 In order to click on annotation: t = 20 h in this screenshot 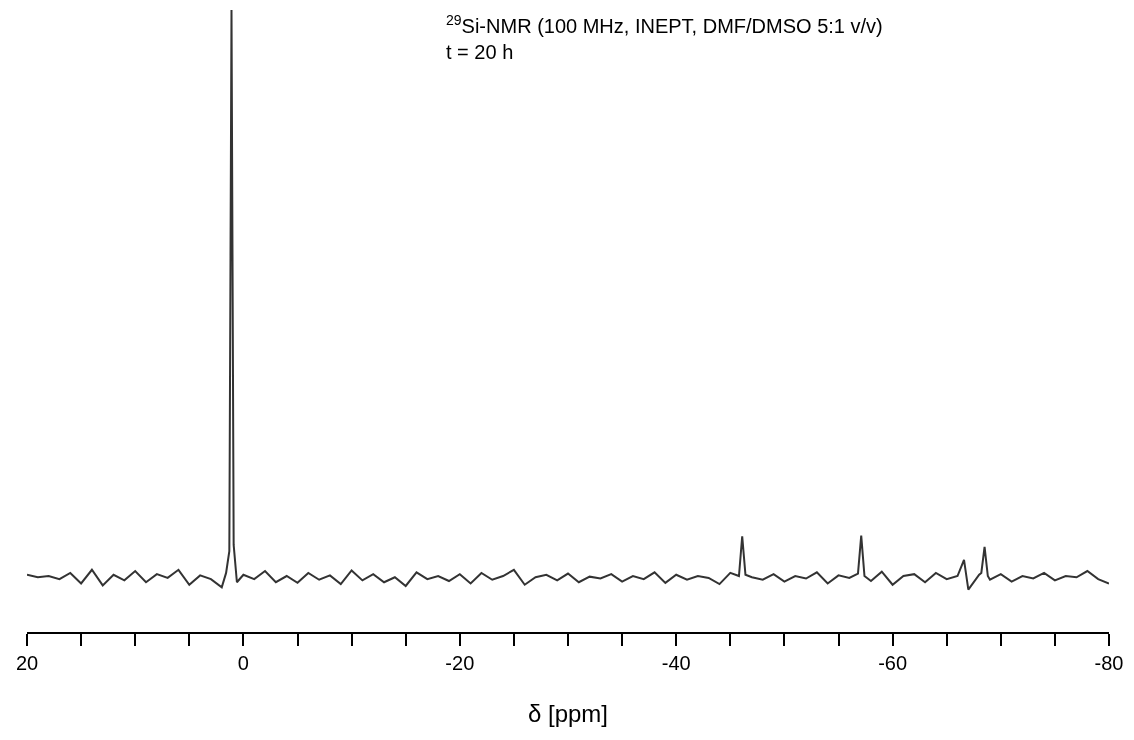, I will do `click(480, 52)`.